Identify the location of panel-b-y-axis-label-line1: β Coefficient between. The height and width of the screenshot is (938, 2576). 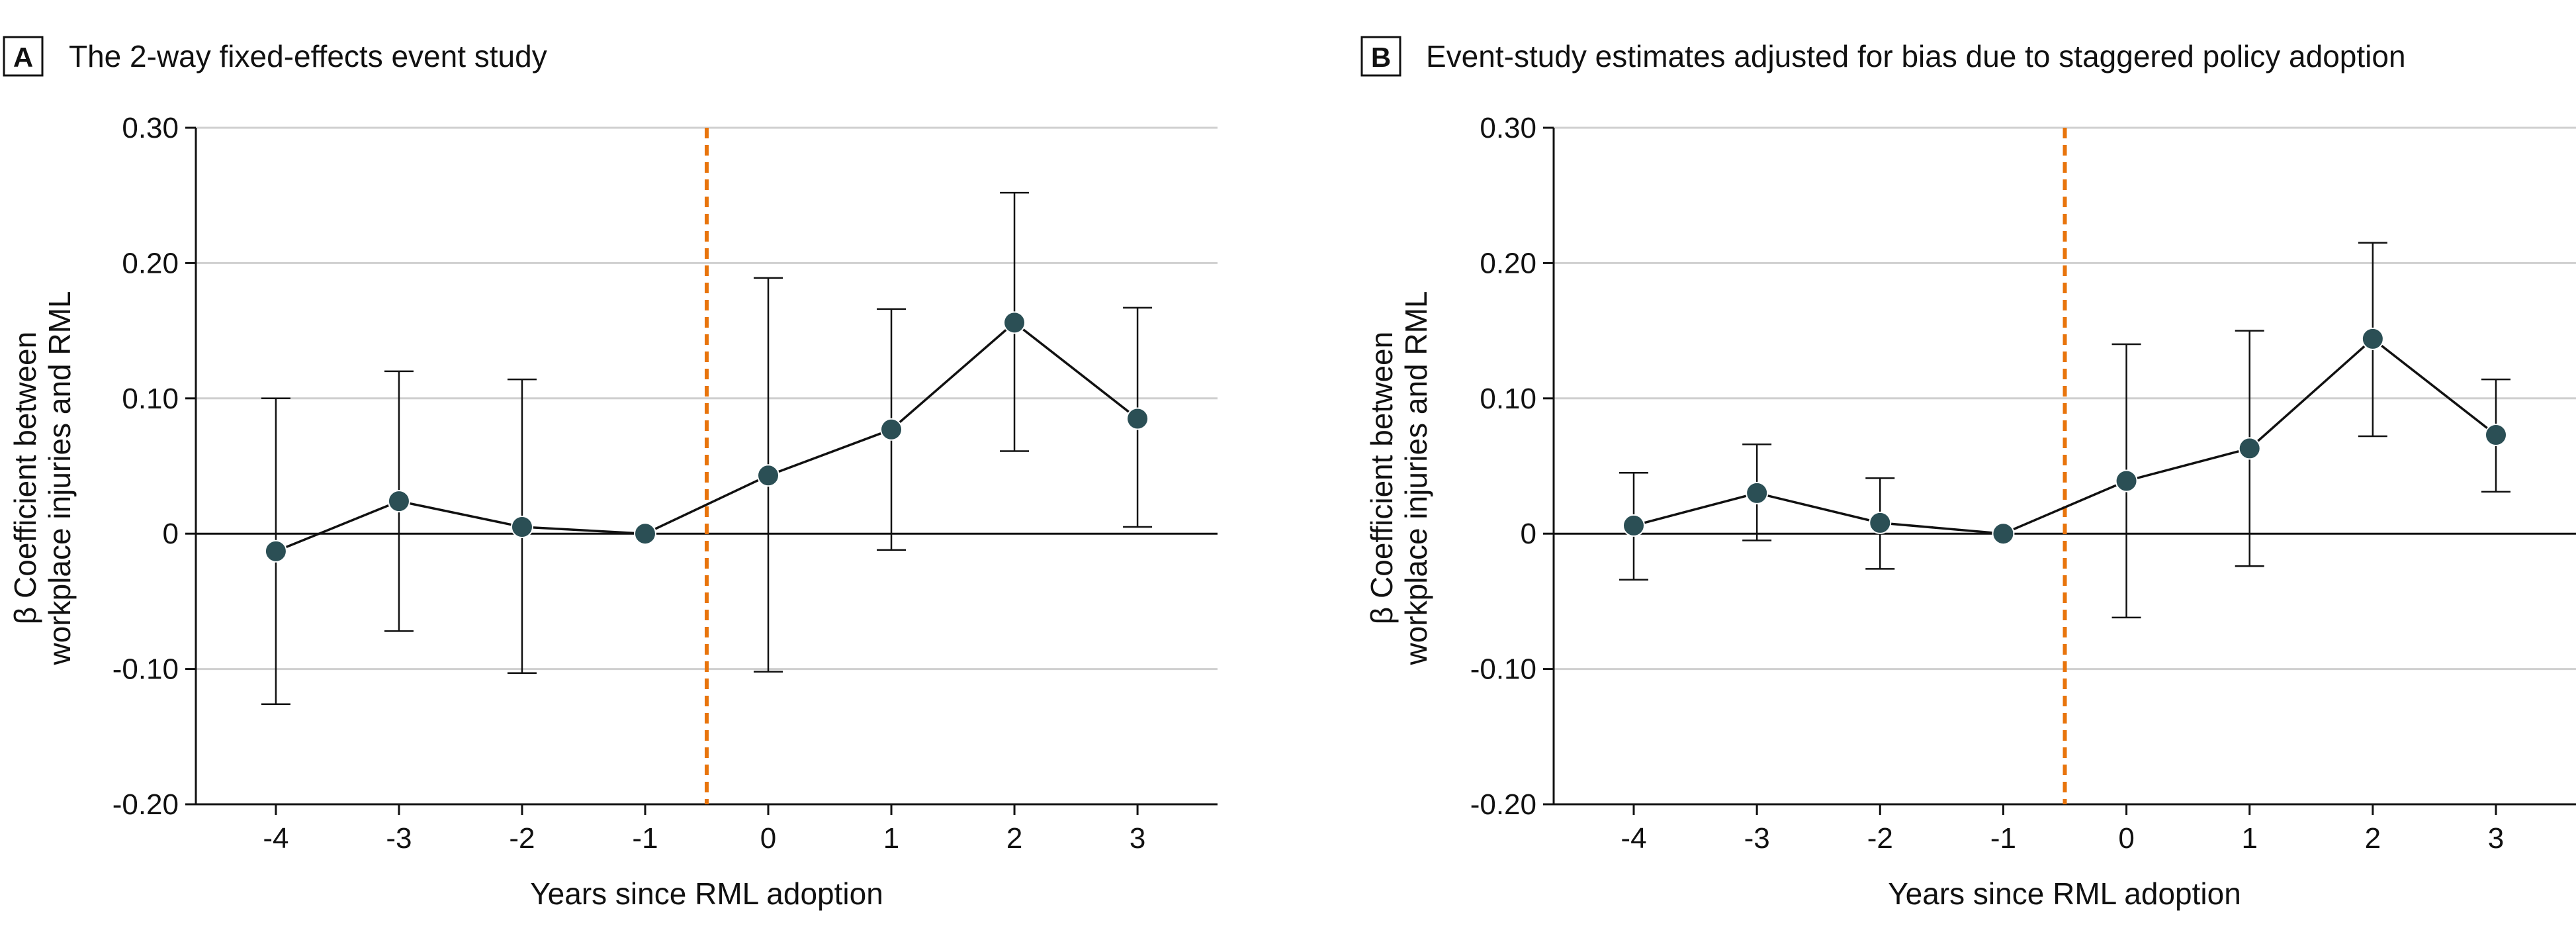
(1381, 478).